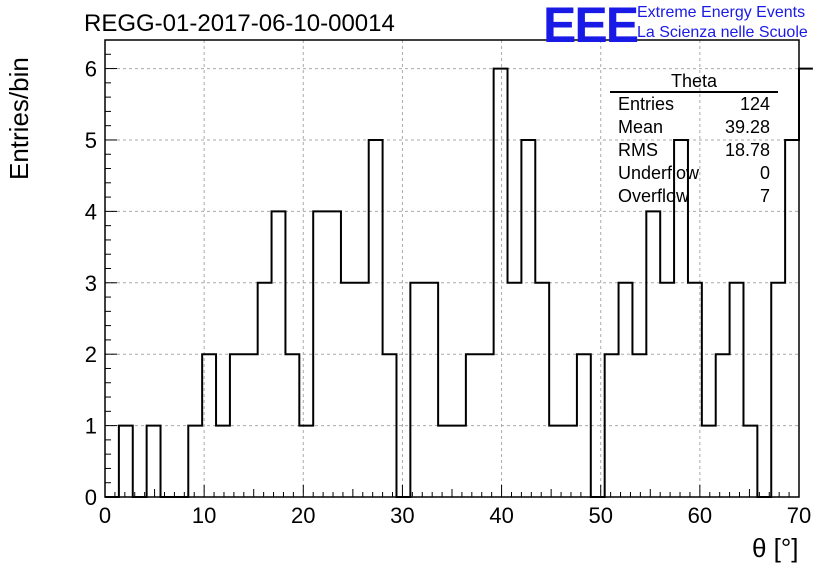  I want to click on stats-value: 18.78, so click(747, 150).